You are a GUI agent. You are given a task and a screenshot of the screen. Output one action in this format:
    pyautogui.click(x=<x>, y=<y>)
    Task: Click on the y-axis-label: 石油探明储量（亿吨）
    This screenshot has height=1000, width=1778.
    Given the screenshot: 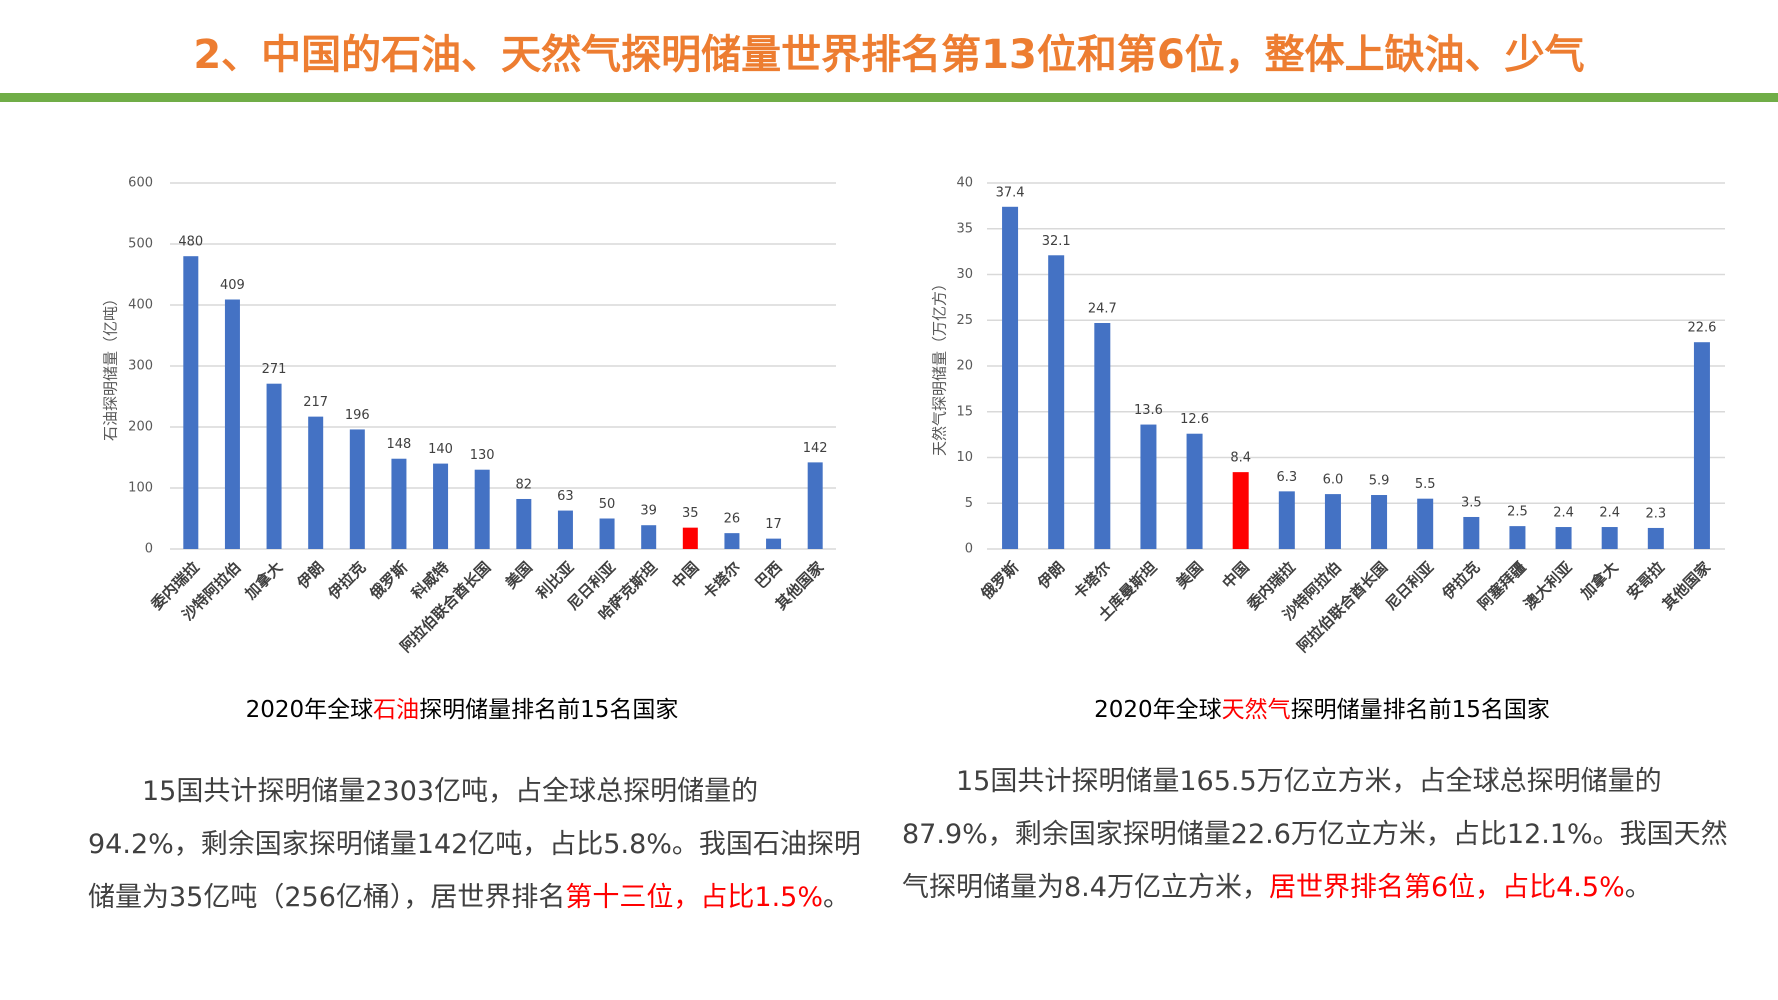 What is the action you would take?
    pyautogui.click(x=111, y=366)
    